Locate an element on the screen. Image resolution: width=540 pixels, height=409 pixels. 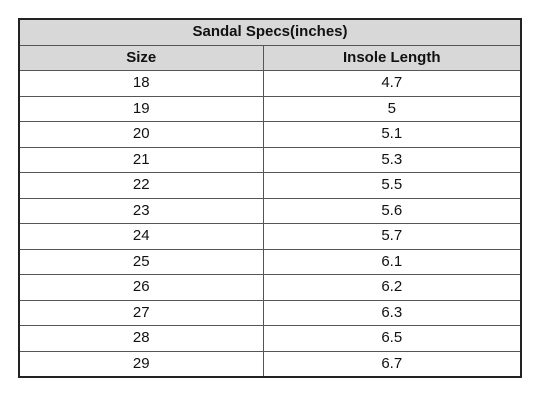
size-cell: 21 is located at coordinates (141, 159).